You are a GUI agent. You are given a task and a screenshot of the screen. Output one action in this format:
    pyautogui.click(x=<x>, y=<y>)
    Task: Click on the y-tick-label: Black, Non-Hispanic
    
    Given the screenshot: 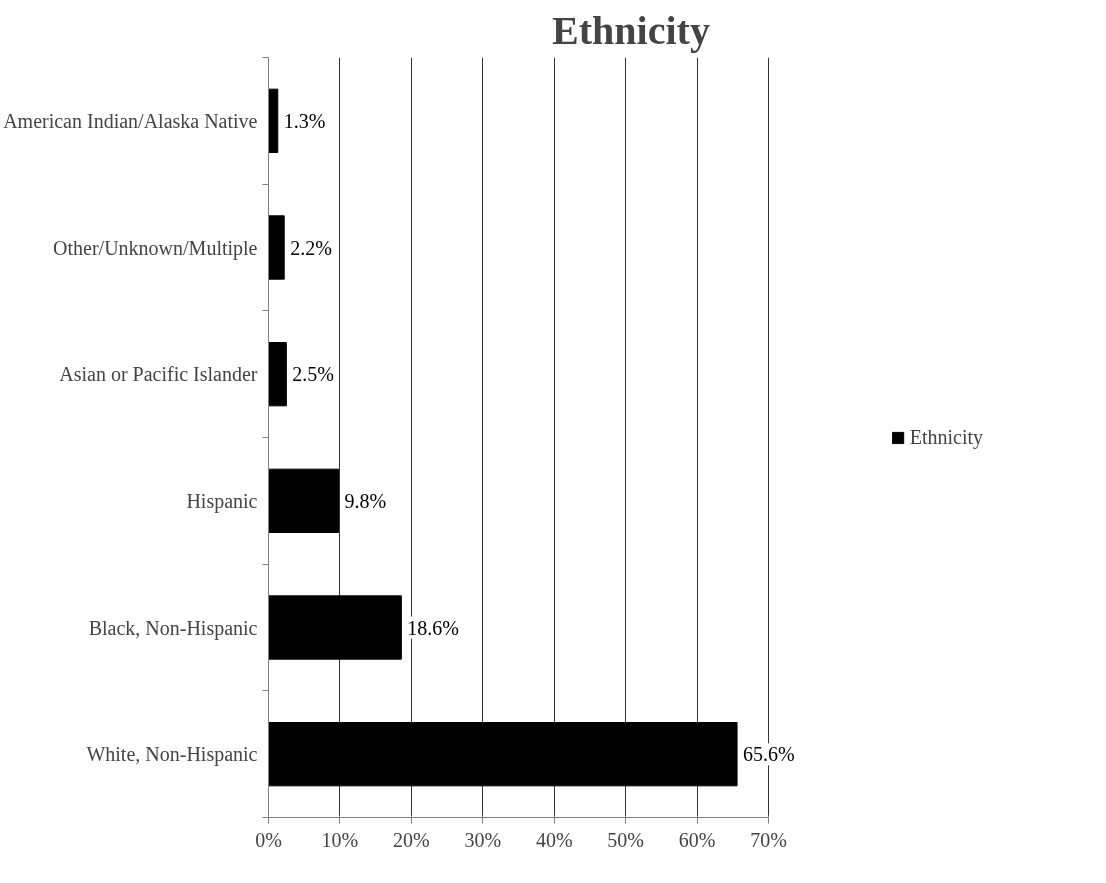 What is the action you would take?
    pyautogui.click(x=173, y=628)
    